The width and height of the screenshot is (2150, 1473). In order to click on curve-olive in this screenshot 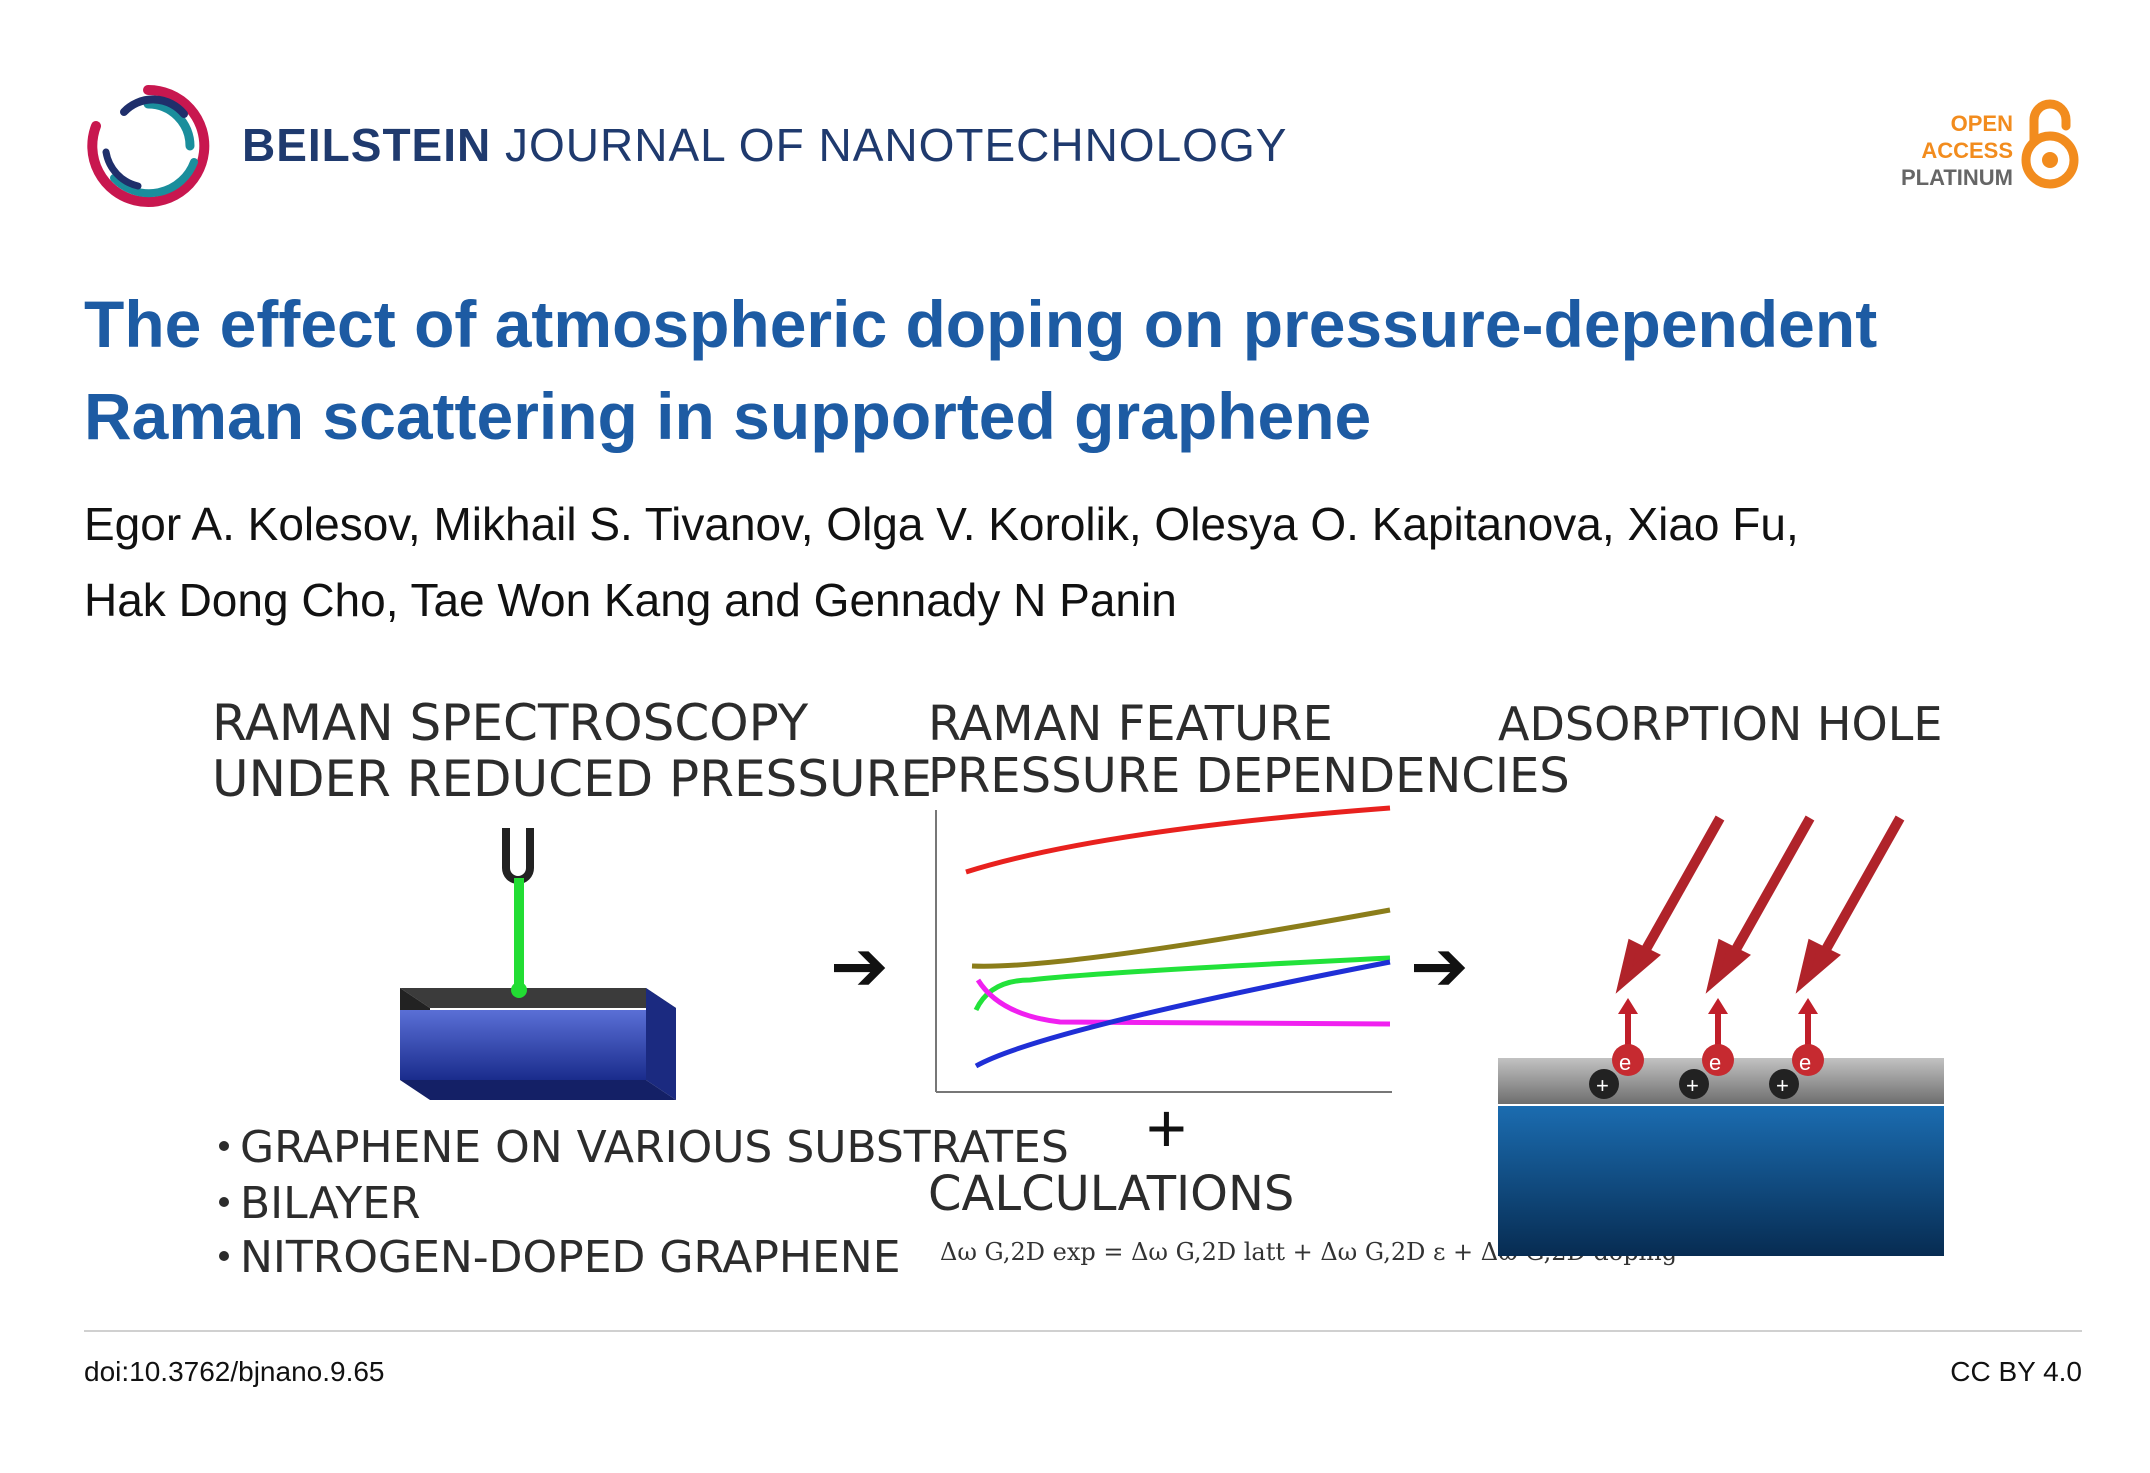, I will do `click(1181, 938)`.